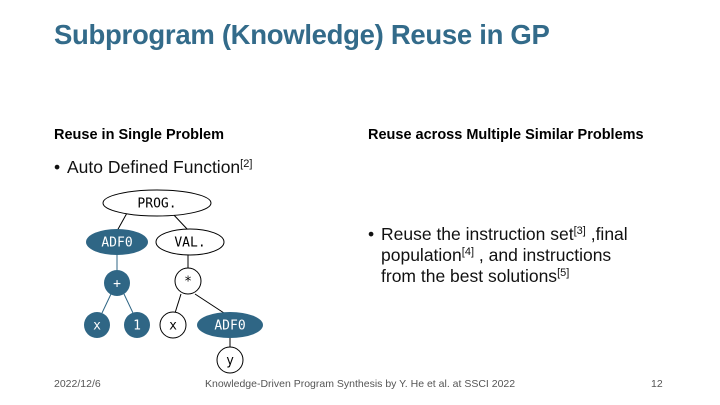  I want to click on node-adf0-label: ADF0, so click(116, 243).